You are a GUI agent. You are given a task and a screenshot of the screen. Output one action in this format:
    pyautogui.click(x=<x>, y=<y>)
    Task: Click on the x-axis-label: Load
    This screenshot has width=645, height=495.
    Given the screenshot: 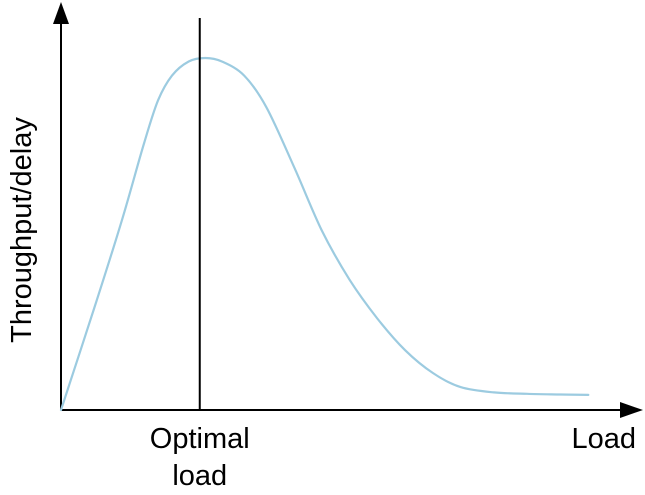 What is the action you would take?
    pyautogui.click(x=603, y=439)
    